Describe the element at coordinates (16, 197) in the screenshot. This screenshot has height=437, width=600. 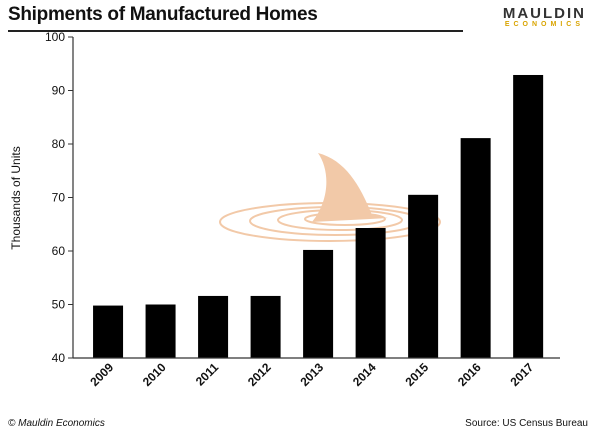
I see `y-axis-label: Thousands of Units` at that location.